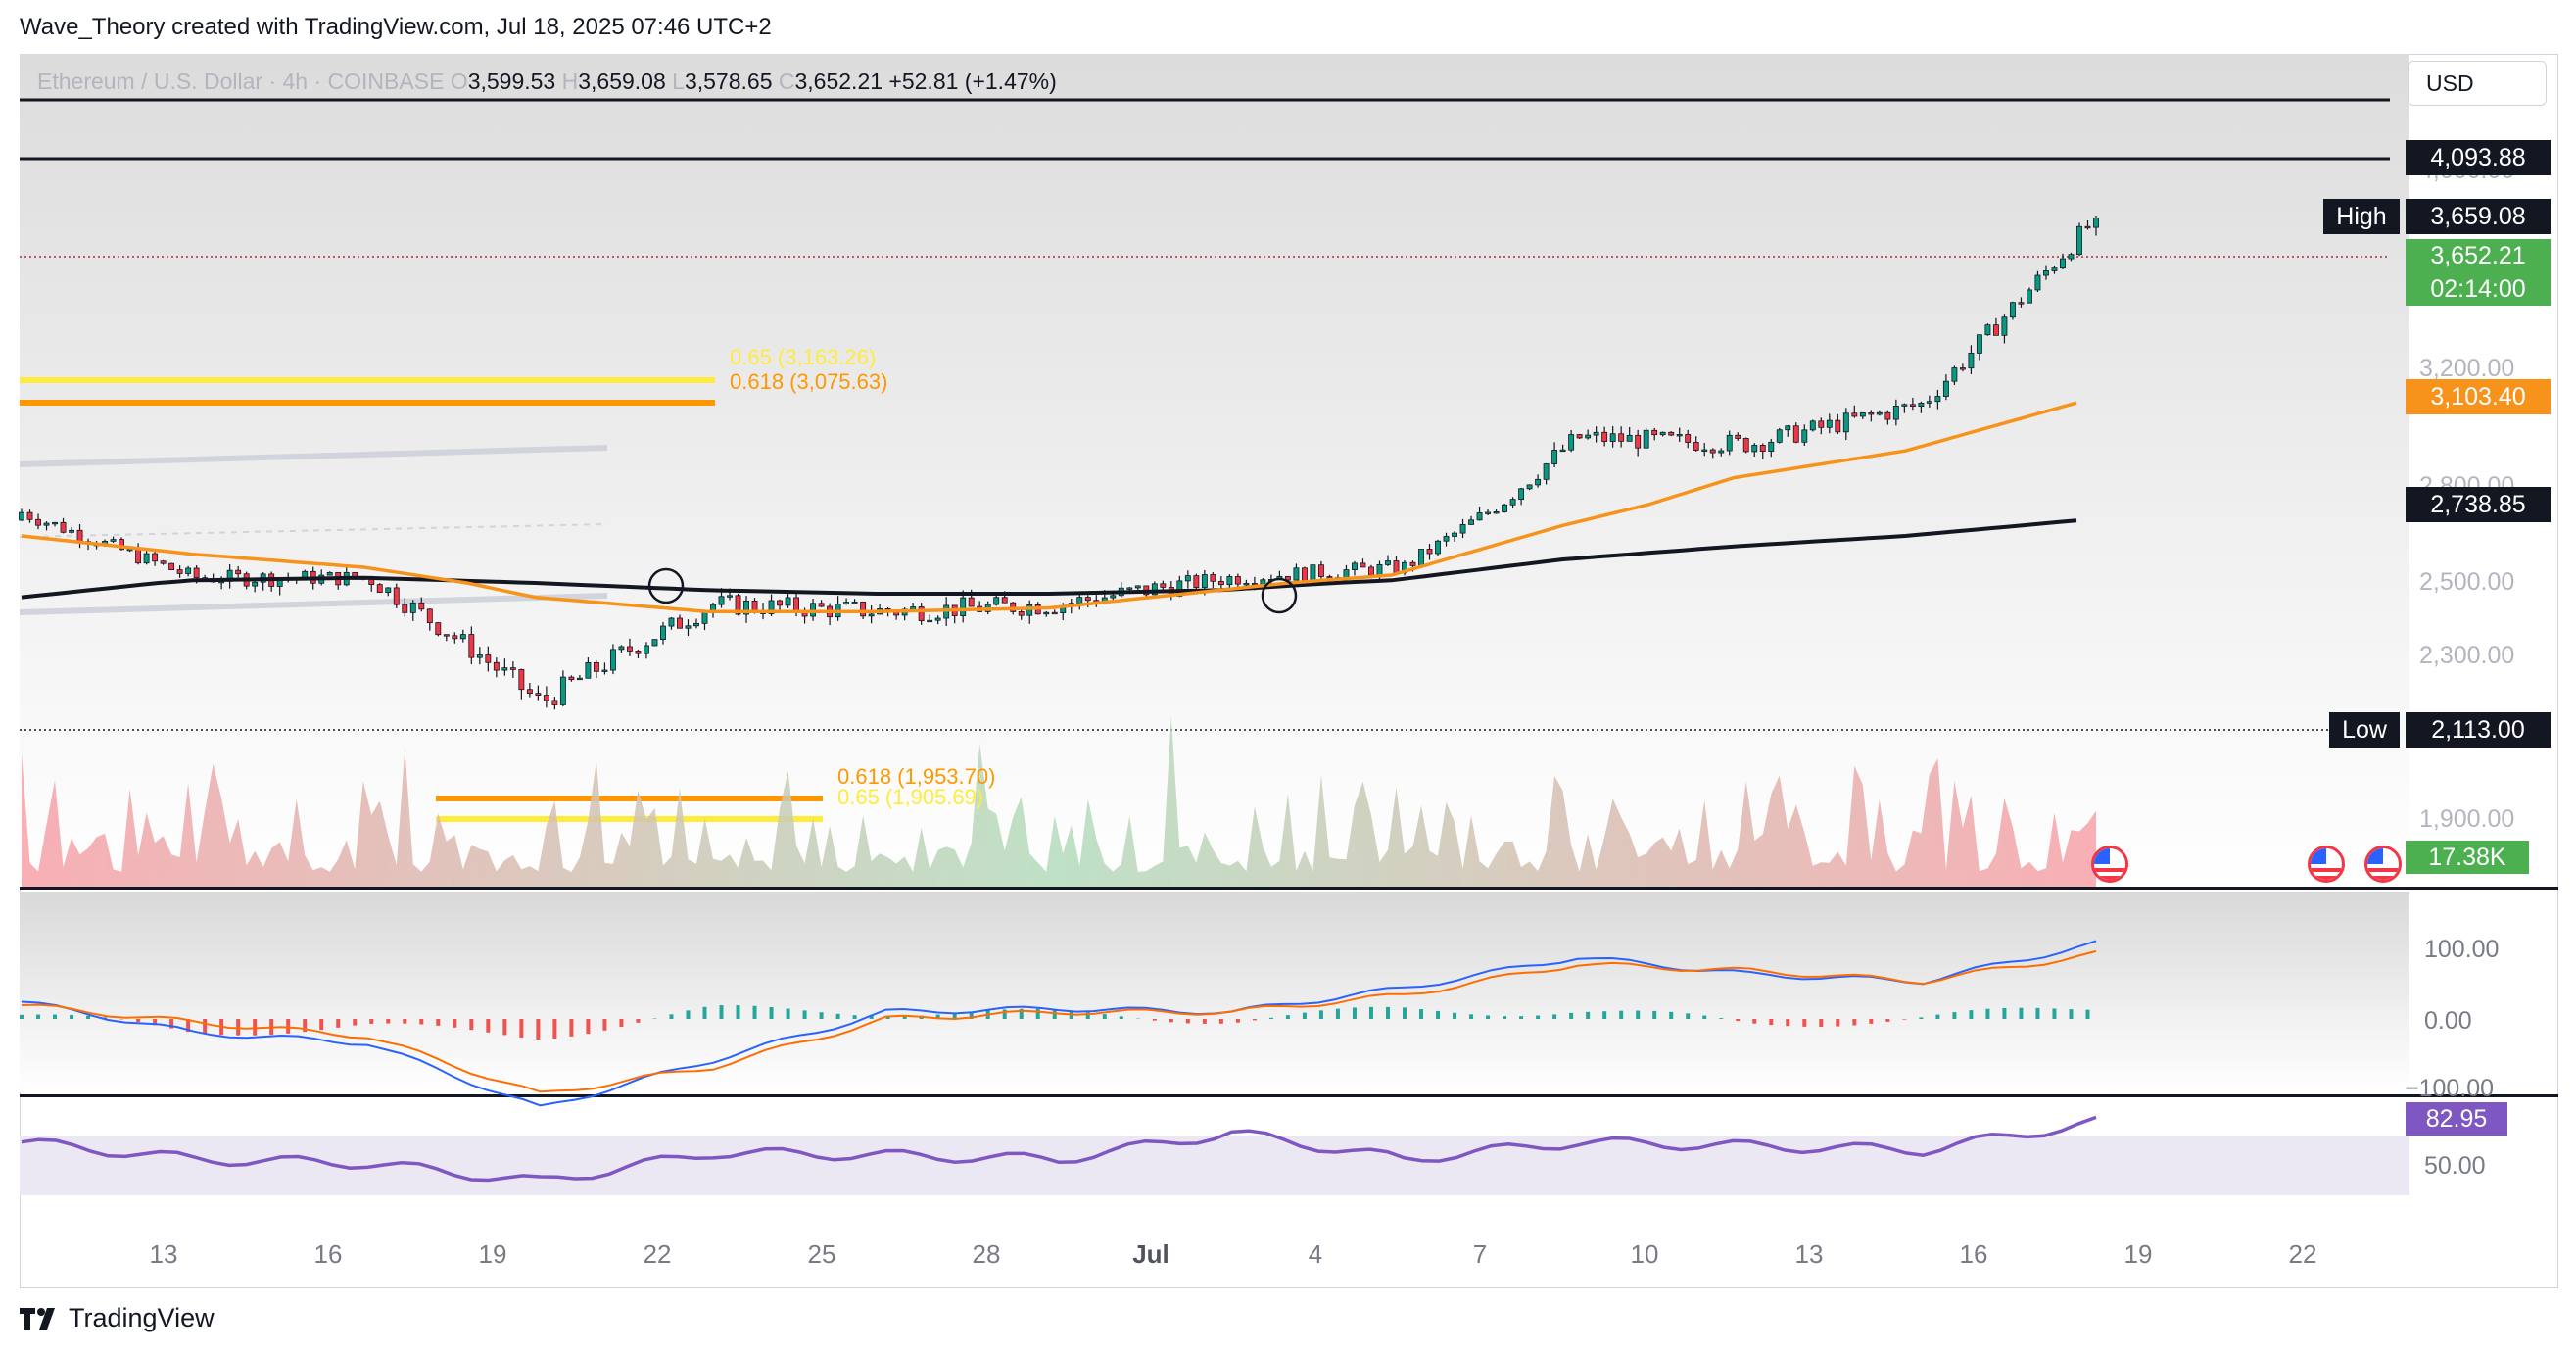  What do you see at coordinates (1316, 1254) in the screenshot?
I see `x-tick: 4` at bounding box center [1316, 1254].